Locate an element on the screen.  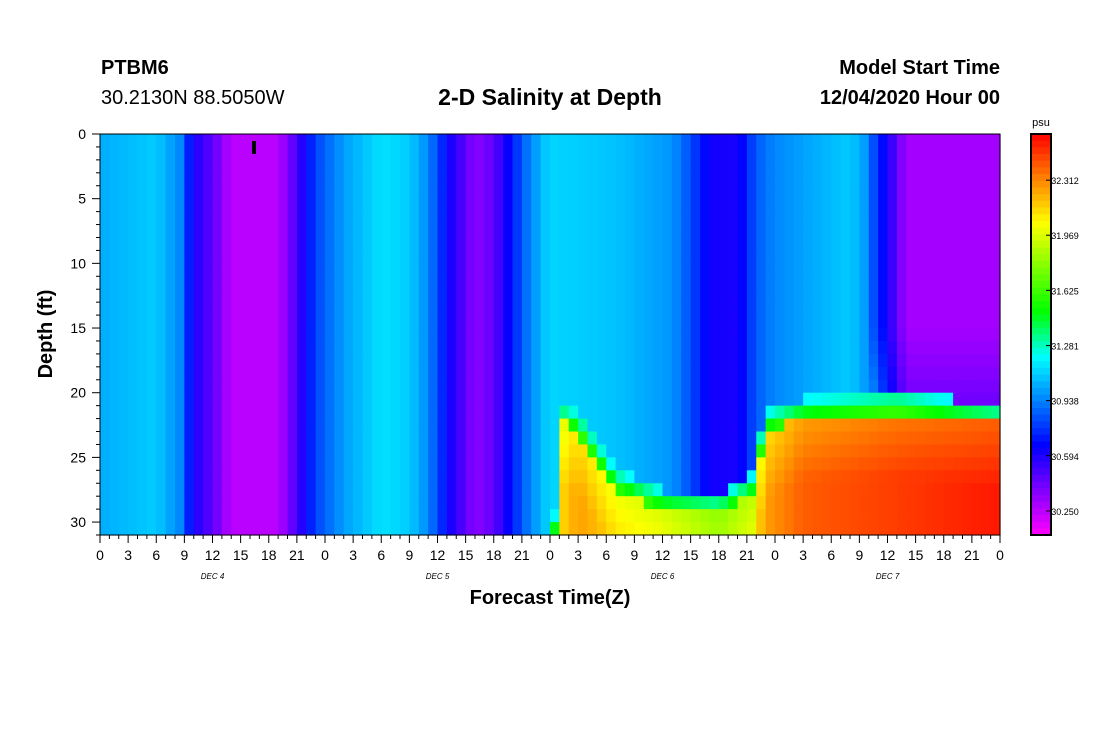
x-tick-label: 12 is located at coordinates (438, 555).